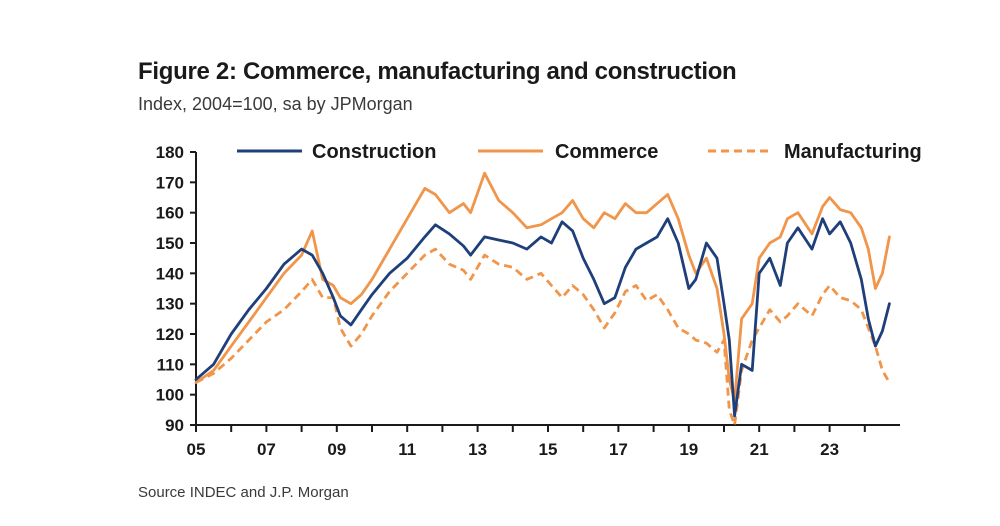  I want to click on y-tick-label: 170, so click(170, 182).